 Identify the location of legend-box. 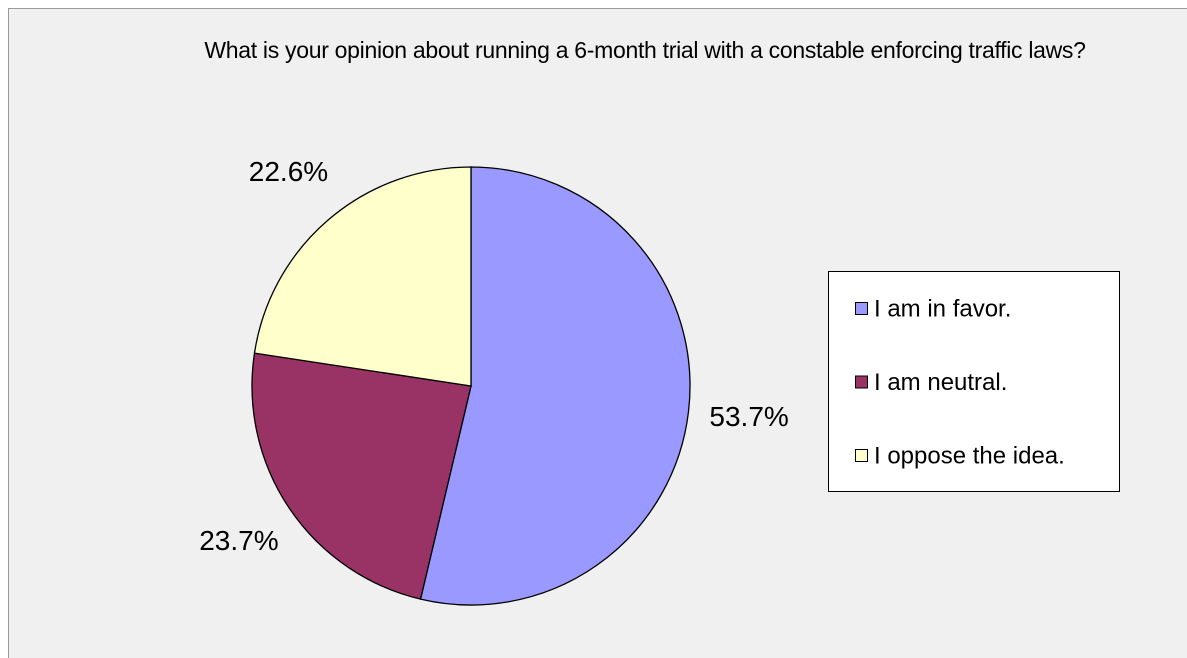
(974, 381).